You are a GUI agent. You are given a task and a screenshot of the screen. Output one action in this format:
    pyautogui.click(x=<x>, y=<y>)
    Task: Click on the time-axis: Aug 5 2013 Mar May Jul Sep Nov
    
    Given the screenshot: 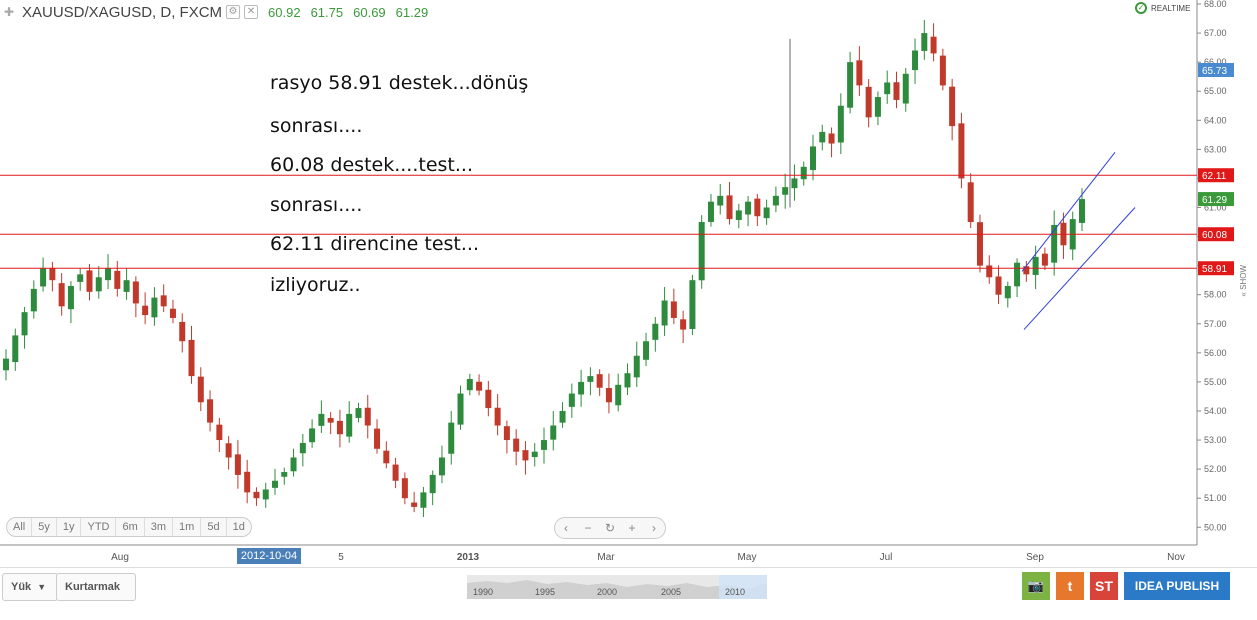 What is the action you would take?
    pyautogui.click(x=648, y=557)
    